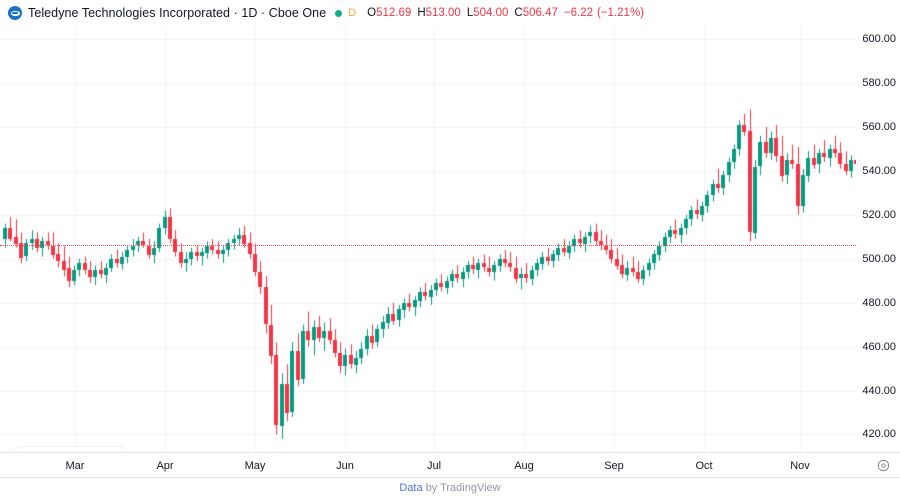 The width and height of the screenshot is (900, 498). What do you see at coordinates (352, 13) in the screenshot?
I see `interval-badge: D` at bounding box center [352, 13].